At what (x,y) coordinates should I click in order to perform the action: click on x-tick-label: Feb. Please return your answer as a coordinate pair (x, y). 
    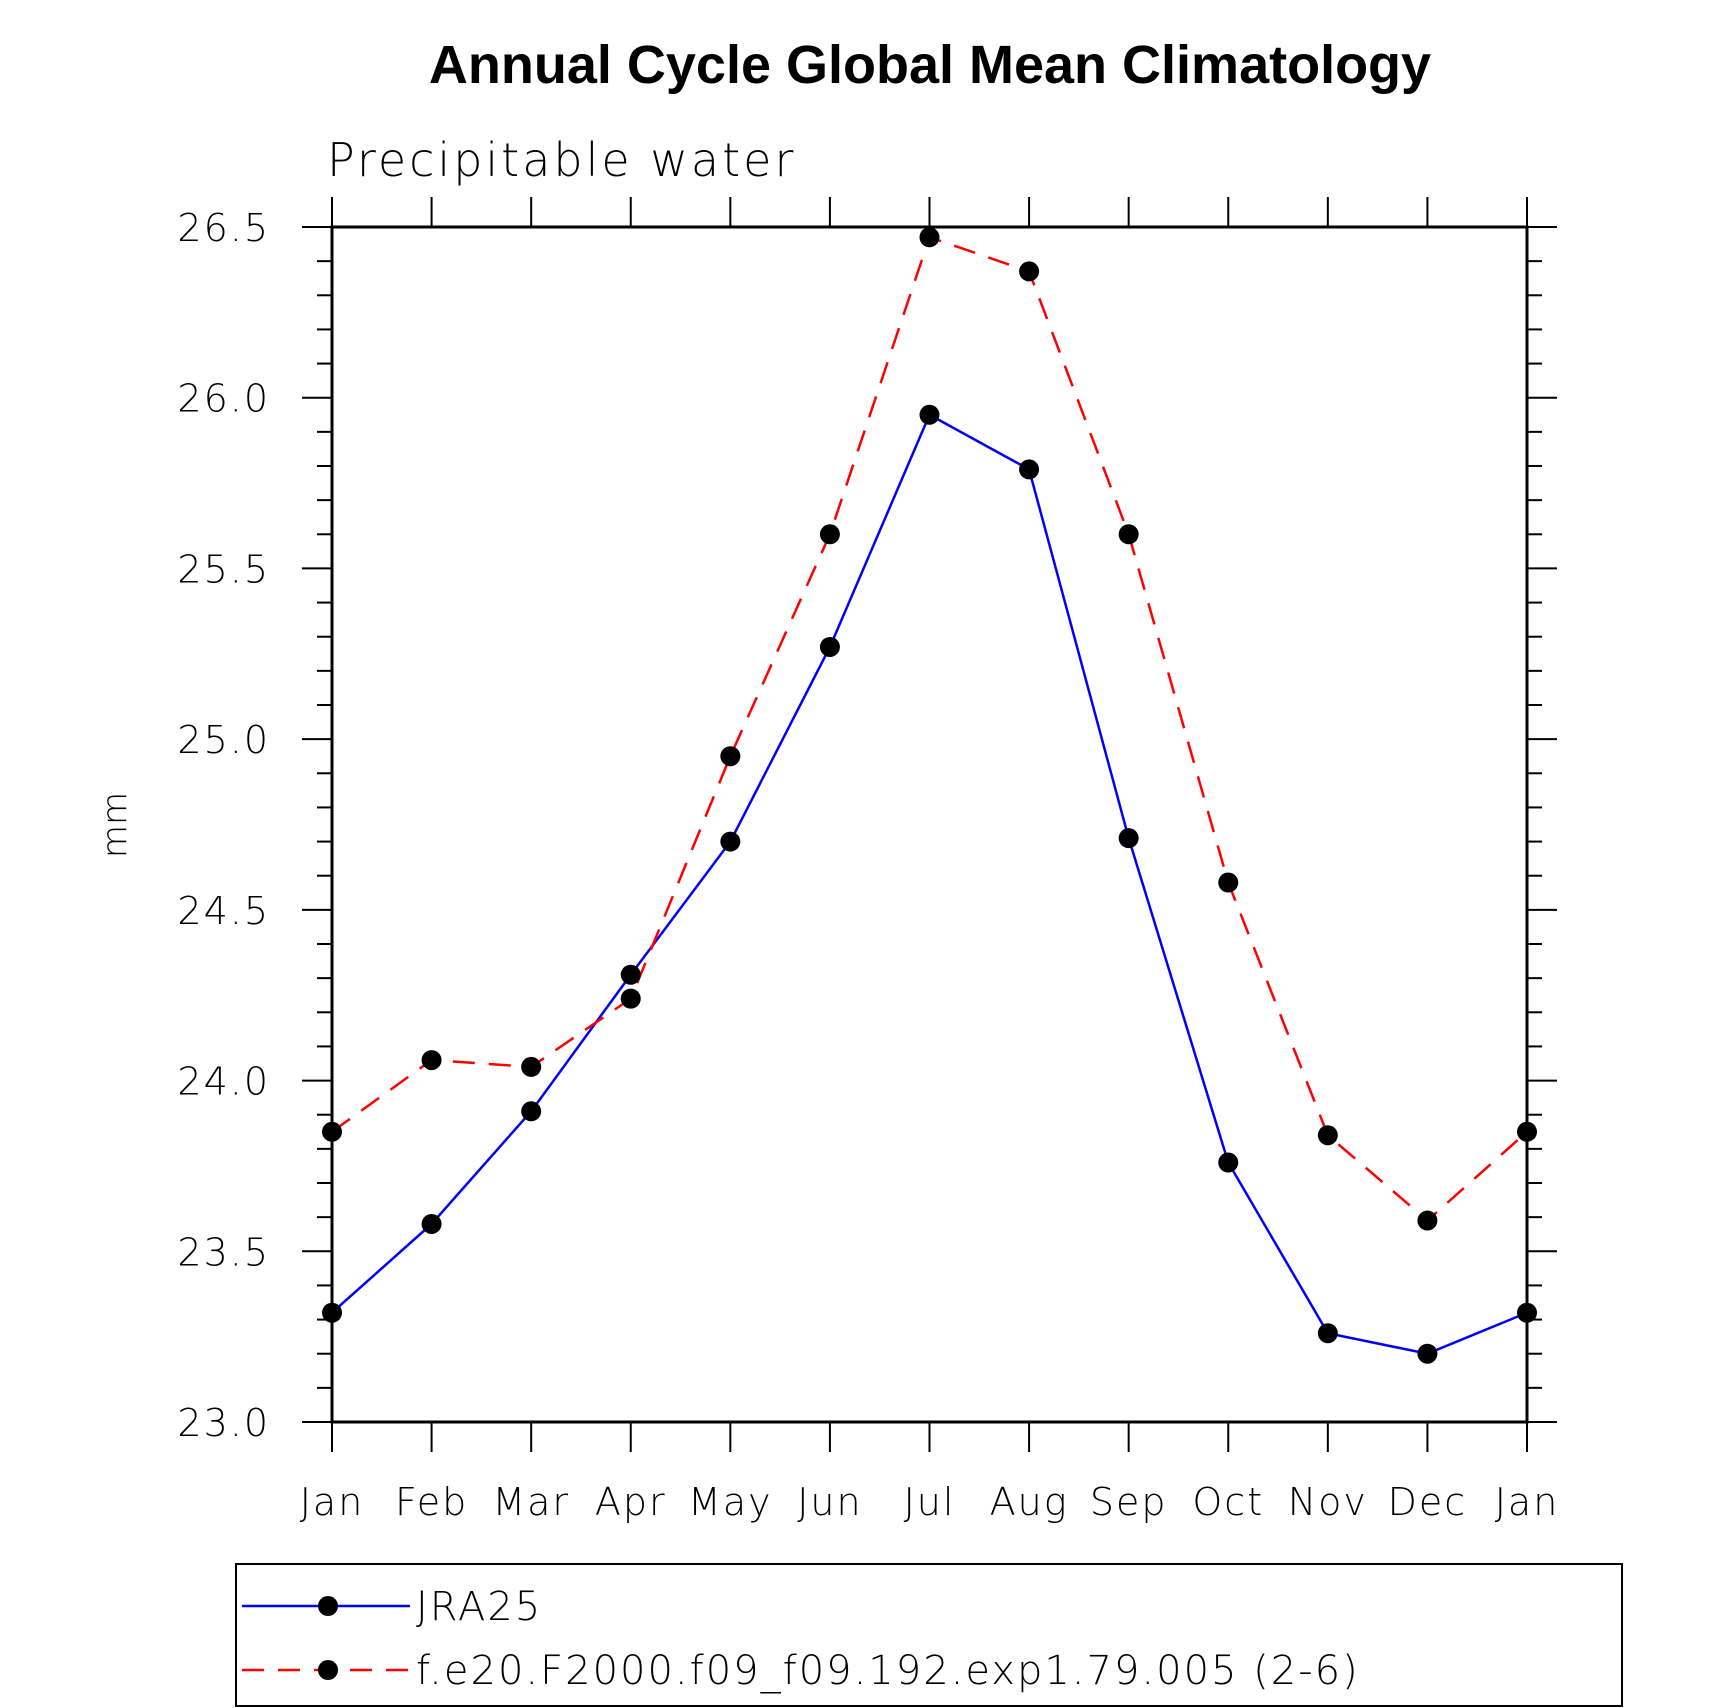
    Looking at the image, I should click on (431, 1502).